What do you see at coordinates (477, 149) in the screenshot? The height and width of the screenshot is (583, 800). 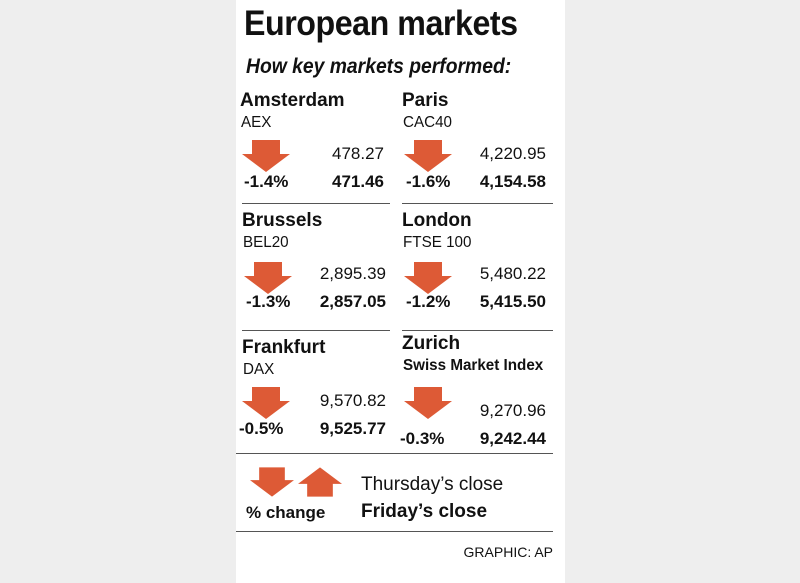 I see `market-paris: Paris CAC40 4,220.95 -1.6% 4,154.58` at bounding box center [477, 149].